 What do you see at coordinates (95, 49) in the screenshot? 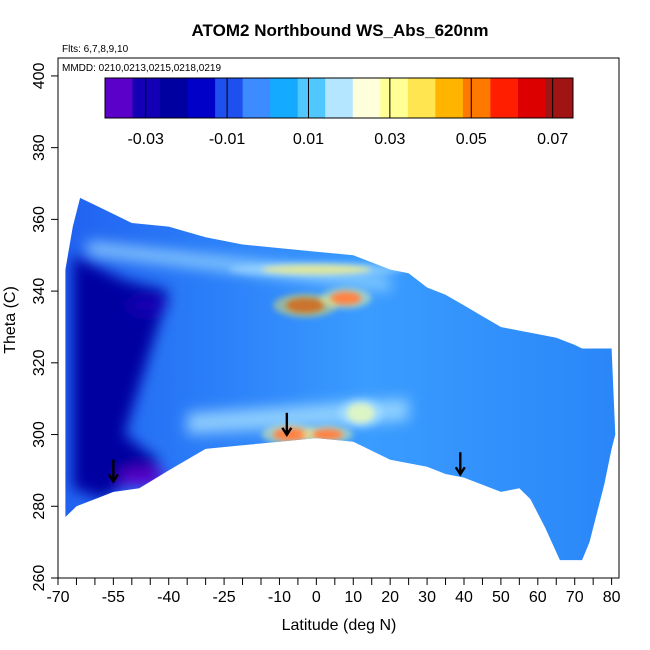
I see `flights-note: Flts: 6,7,8,9,10` at bounding box center [95, 49].